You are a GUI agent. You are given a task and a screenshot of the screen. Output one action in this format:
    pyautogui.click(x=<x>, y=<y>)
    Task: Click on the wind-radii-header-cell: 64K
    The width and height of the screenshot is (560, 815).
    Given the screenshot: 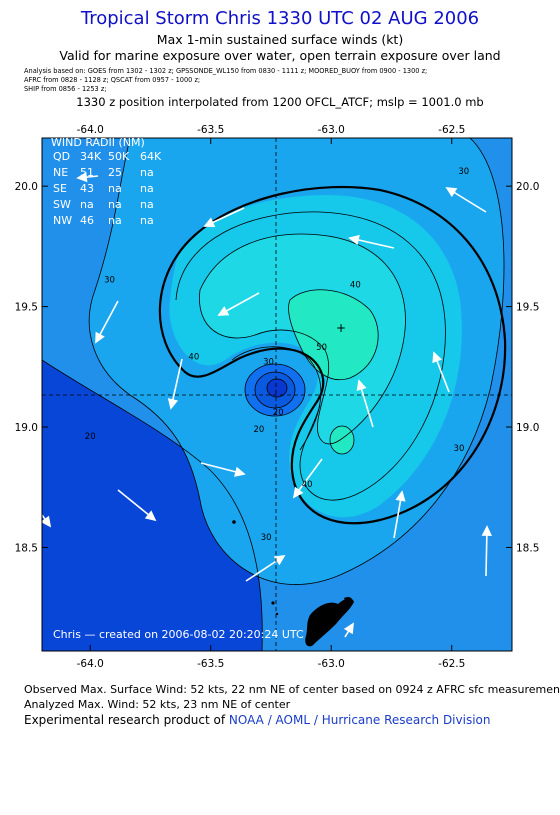 What is the action you would take?
    pyautogui.click(x=151, y=156)
    